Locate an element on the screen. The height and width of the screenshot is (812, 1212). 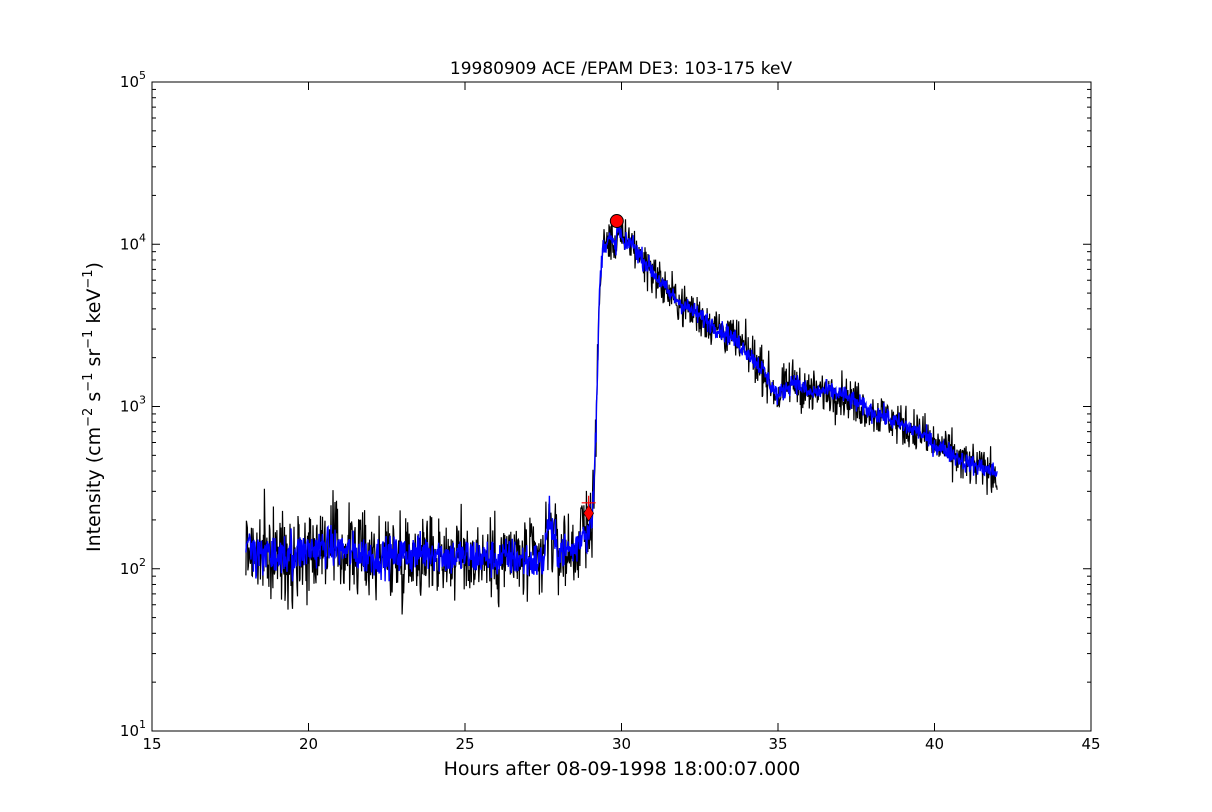
chart-title: 19980909 ACE /EPAM DE3: 103-175 keV is located at coordinates (621, 69).